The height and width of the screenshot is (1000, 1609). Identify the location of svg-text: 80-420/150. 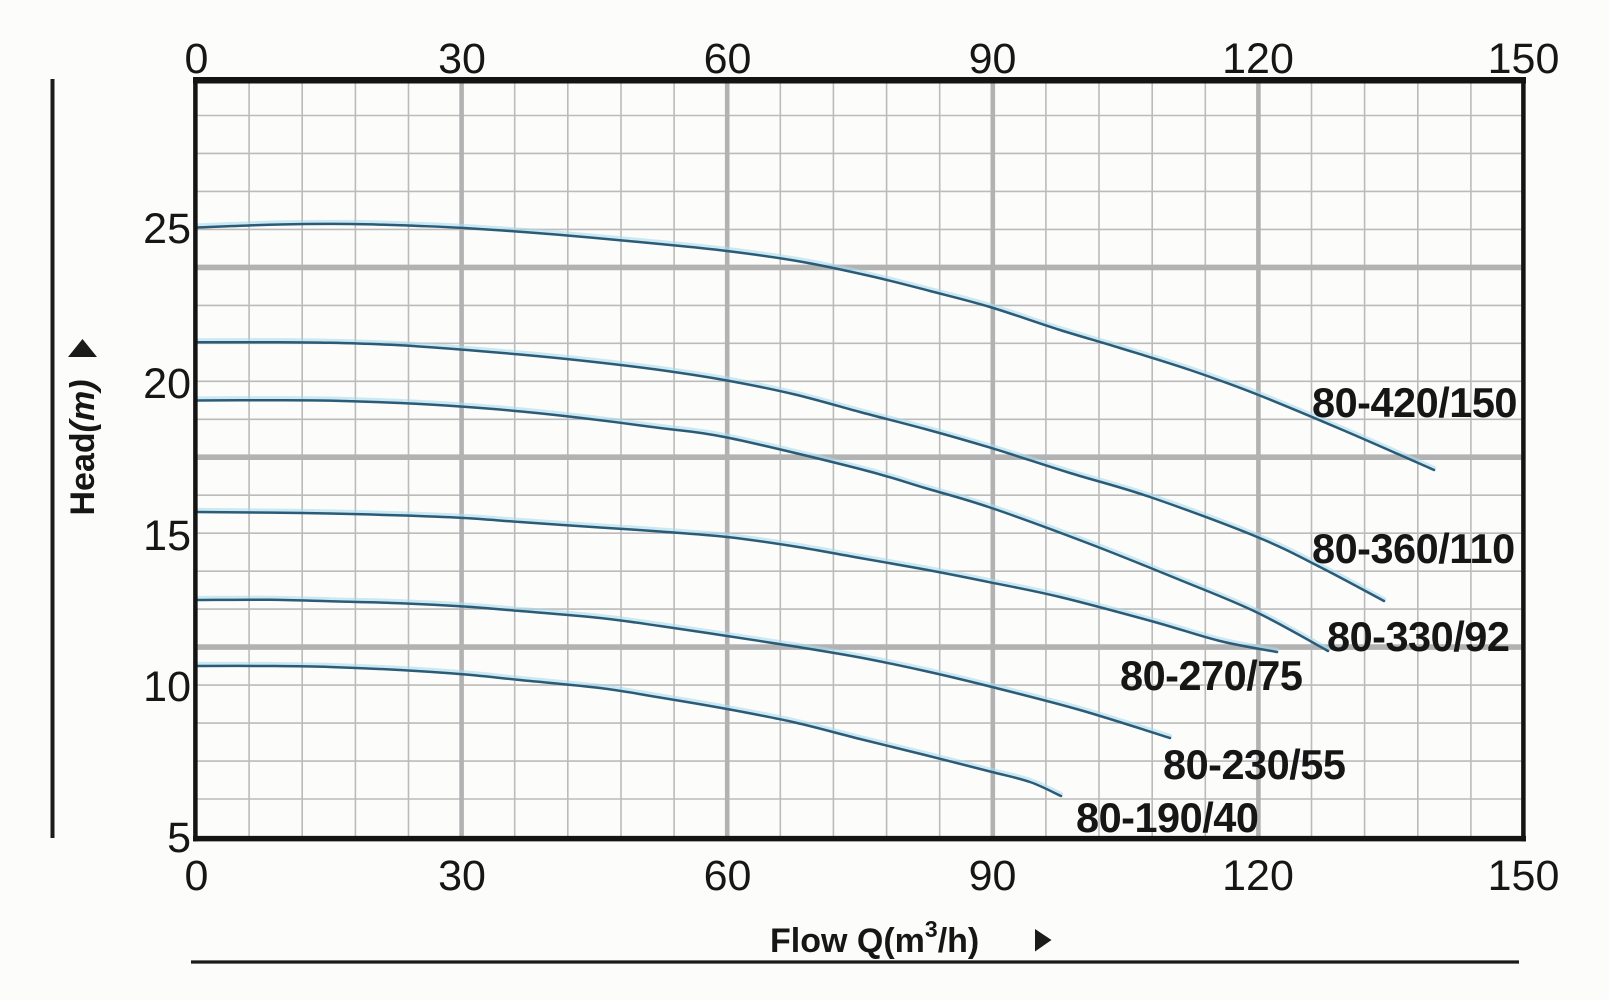
(1414, 402).